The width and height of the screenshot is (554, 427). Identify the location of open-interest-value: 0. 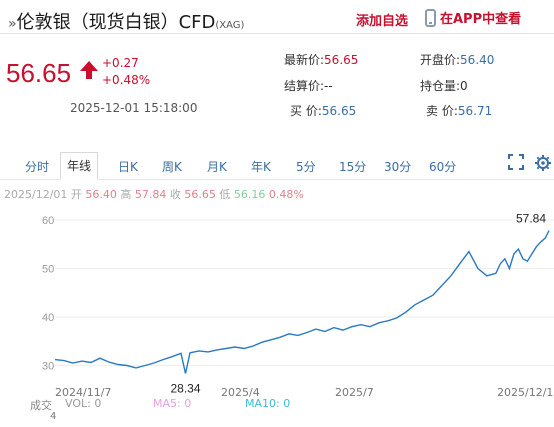
(464, 86).